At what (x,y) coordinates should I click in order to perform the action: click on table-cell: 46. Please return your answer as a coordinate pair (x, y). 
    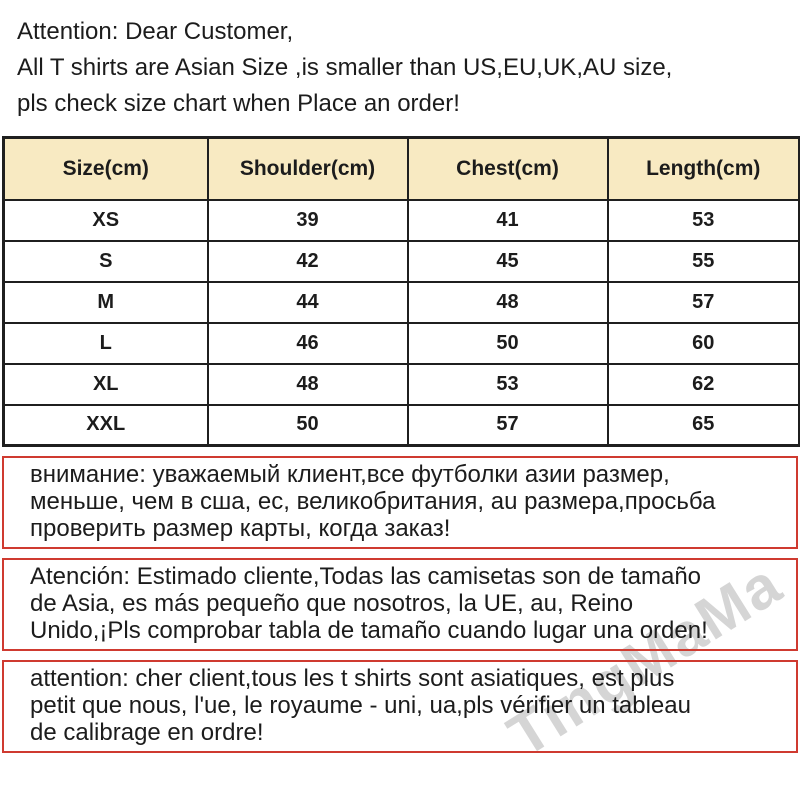
    Looking at the image, I should click on (307, 343).